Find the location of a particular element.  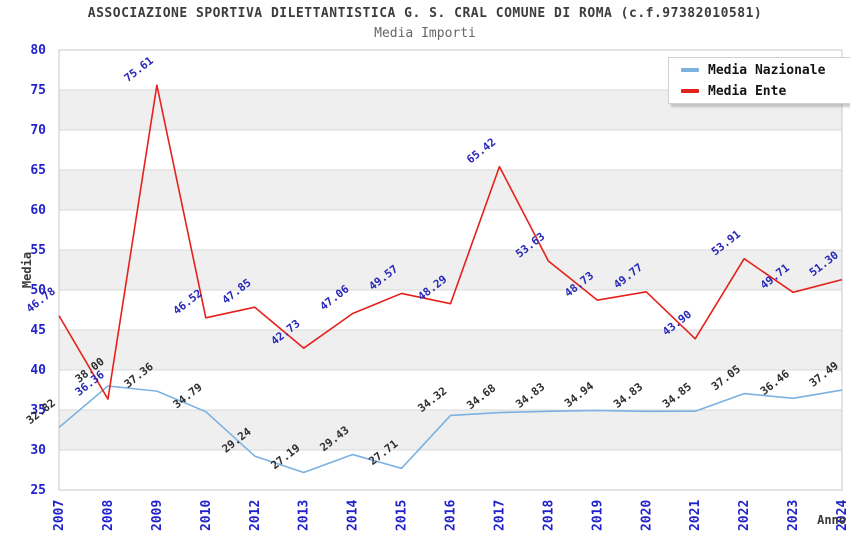

legend-item-media-ente: Media Ente is located at coordinates (765, 91).